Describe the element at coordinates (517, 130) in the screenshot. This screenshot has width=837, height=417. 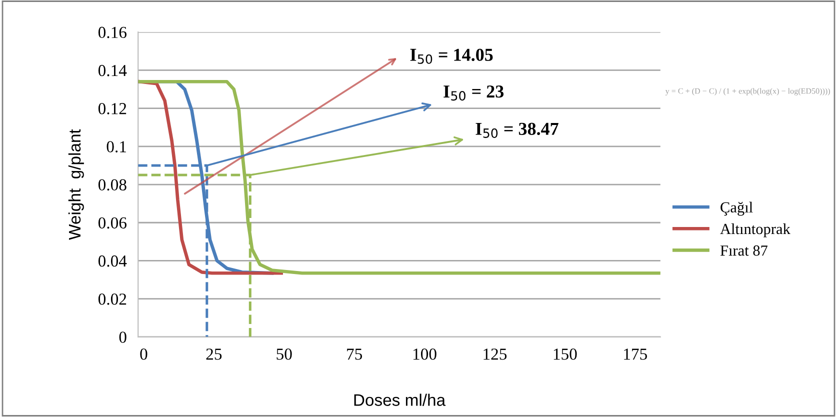
I see `annotation: I$_{50}$ = 38.47` at that location.